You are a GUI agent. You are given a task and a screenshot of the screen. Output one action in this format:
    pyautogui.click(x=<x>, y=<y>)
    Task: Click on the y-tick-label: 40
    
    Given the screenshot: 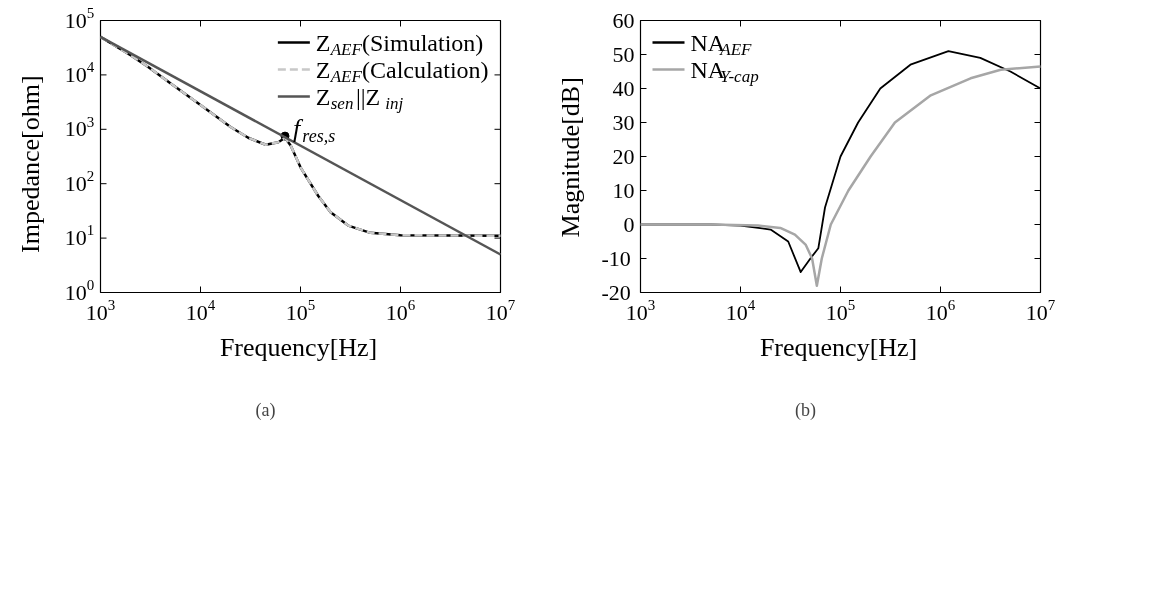 What is the action you would take?
    pyautogui.click(x=623, y=88)
    